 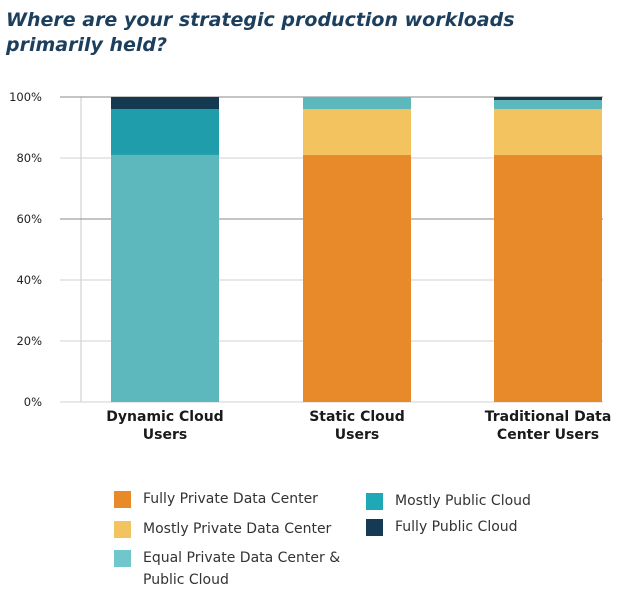 What do you see at coordinates (463, 501) in the screenshot?
I see `legend-label: Mostly Public Cloud` at bounding box center [463, 501].